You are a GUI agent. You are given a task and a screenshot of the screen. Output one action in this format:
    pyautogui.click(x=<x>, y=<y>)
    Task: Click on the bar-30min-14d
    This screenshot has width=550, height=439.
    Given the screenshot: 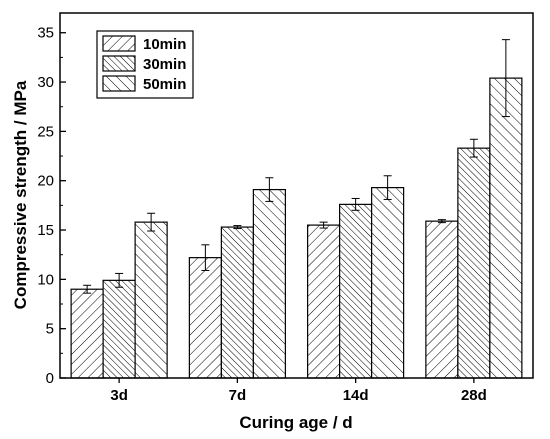 What is the action you would take?
    pyautogui.click(x=356, y=291)
    